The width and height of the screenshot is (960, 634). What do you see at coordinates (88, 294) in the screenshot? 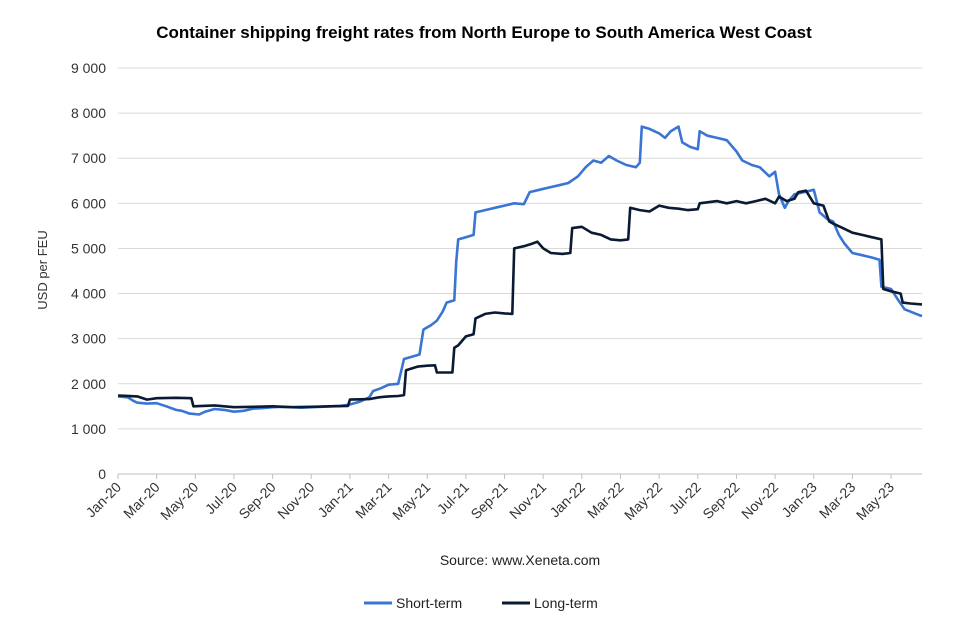
I see `y-tick-label: 4 000` at bounding box center [88, 294].